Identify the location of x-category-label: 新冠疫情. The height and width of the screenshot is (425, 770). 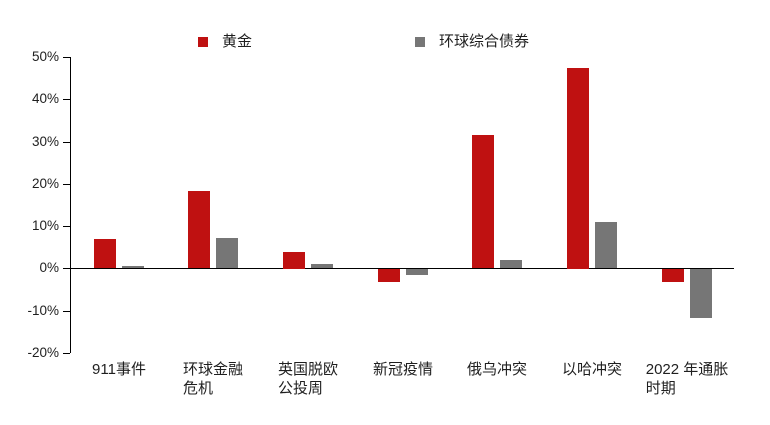
(403, 369).